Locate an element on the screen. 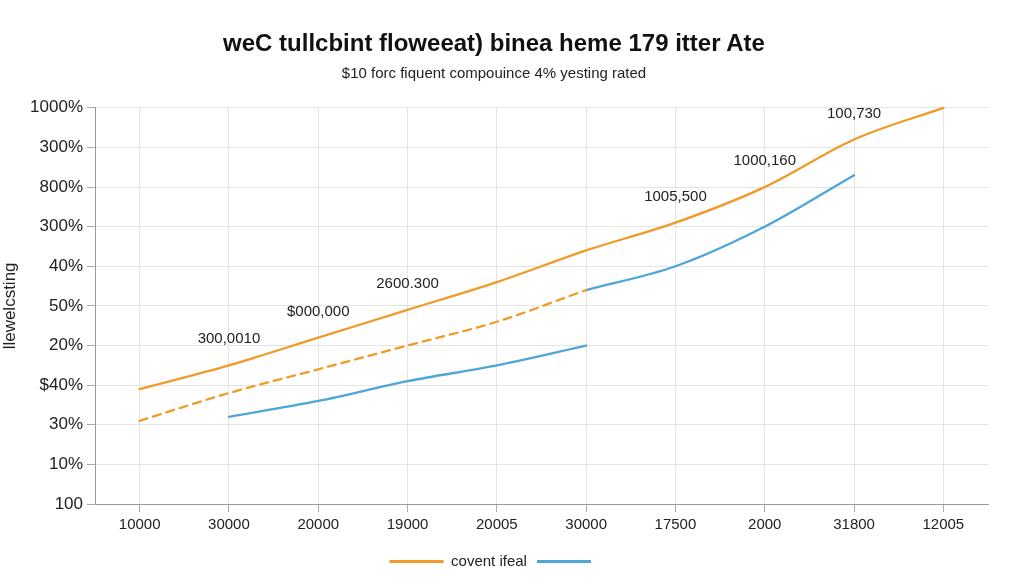 Image resolution: width=1024 pixels, height=585 pixels. text: 40% is located at coordinates (65, 265).